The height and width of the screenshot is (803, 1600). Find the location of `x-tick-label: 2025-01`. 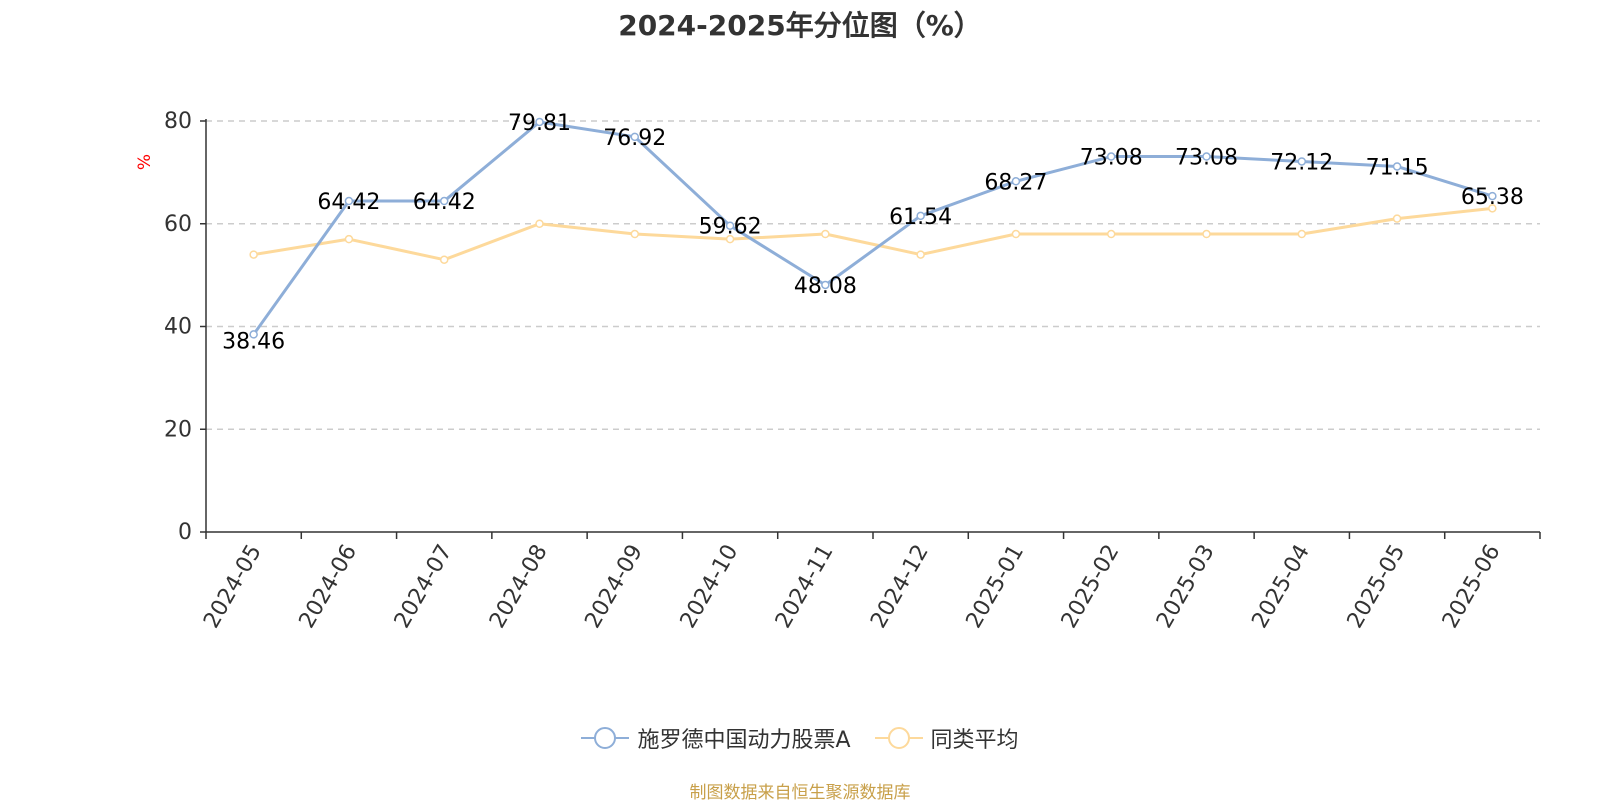

x-tick-label: 2025-01 is located at coordinates (996, 587).